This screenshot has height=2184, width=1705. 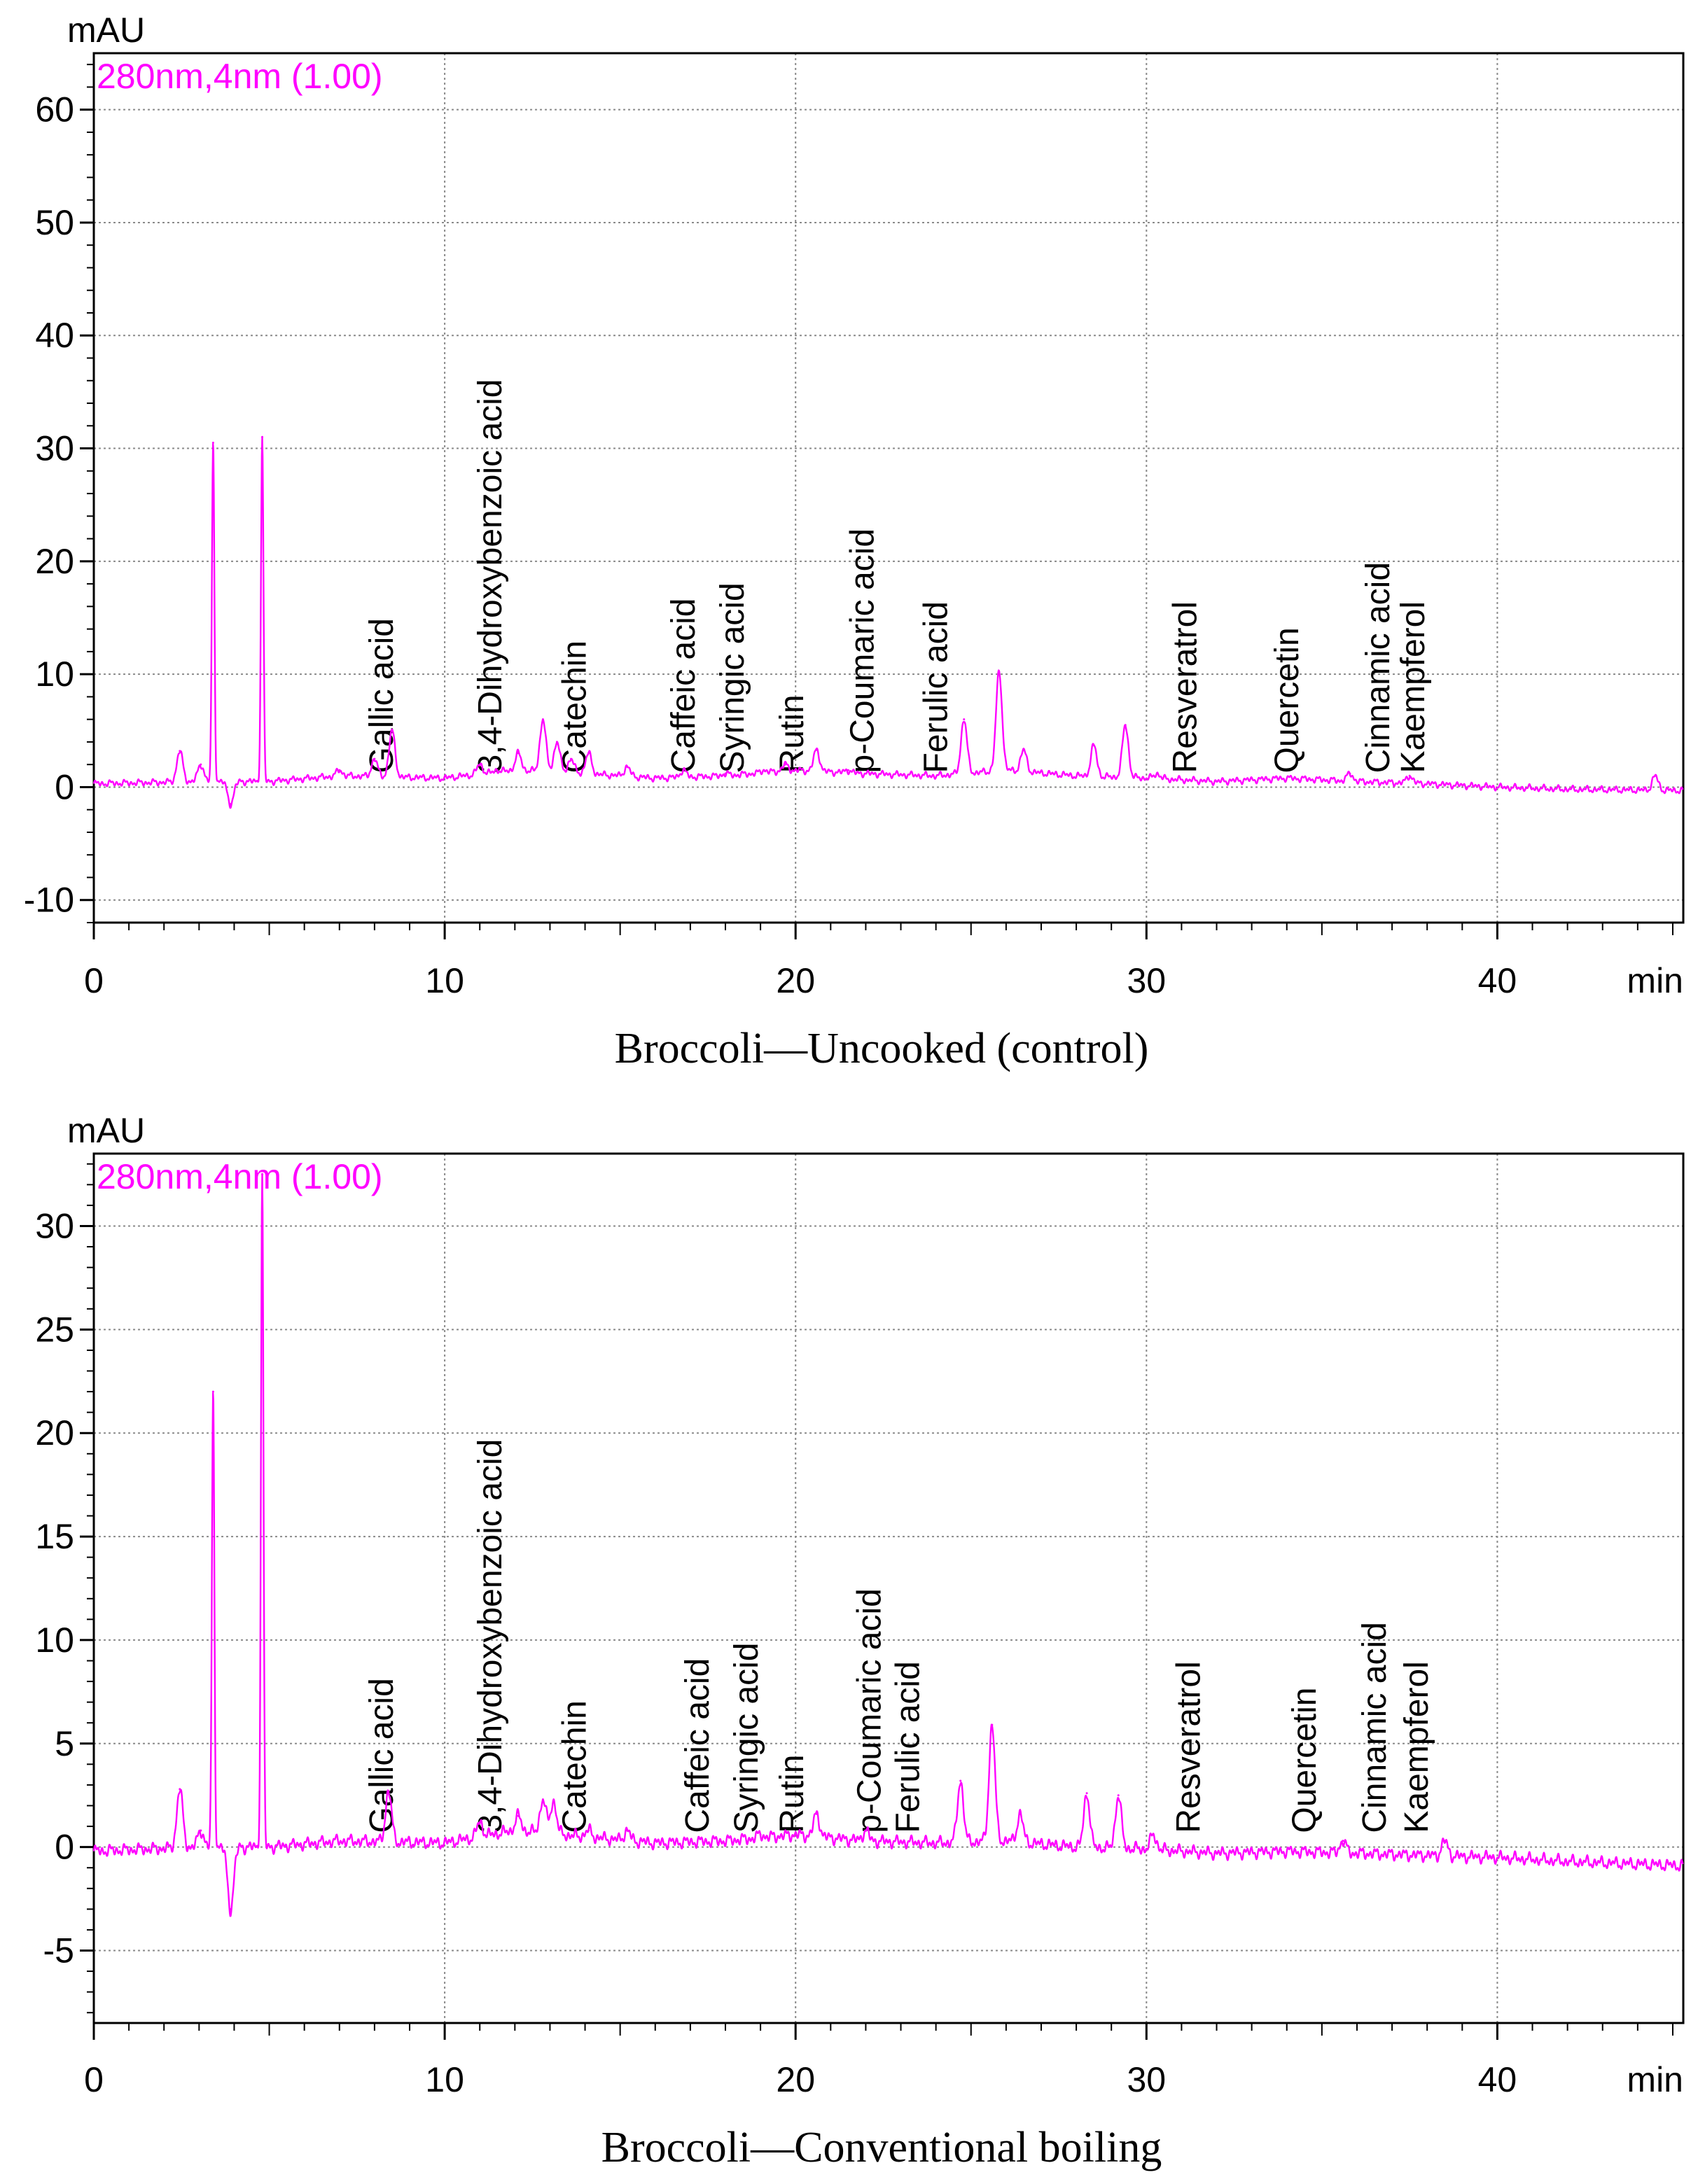 What do you see at coordinates (240, 76) in the screenshot?
I see `wavelength-label: 280nm,4nm (1.00)` at bounding box center [240, 76].